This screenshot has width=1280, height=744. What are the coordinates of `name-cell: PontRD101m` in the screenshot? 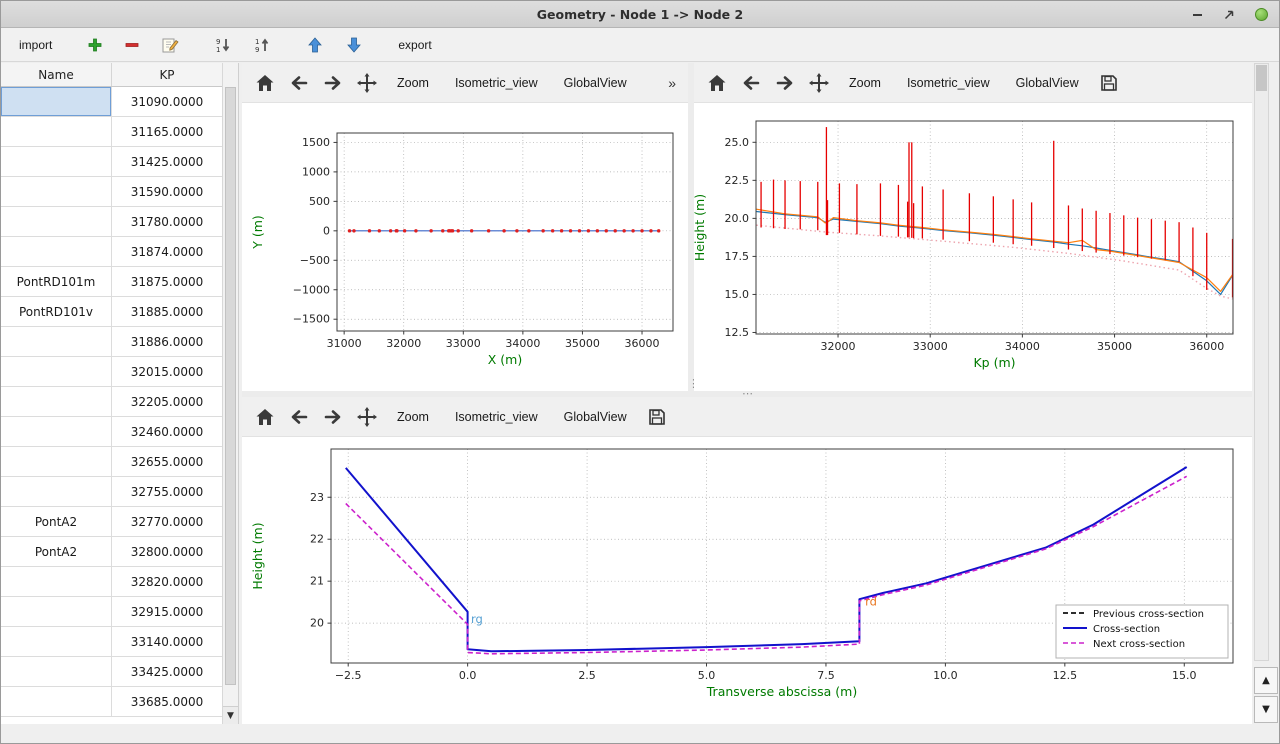 It's located at (56, 281).